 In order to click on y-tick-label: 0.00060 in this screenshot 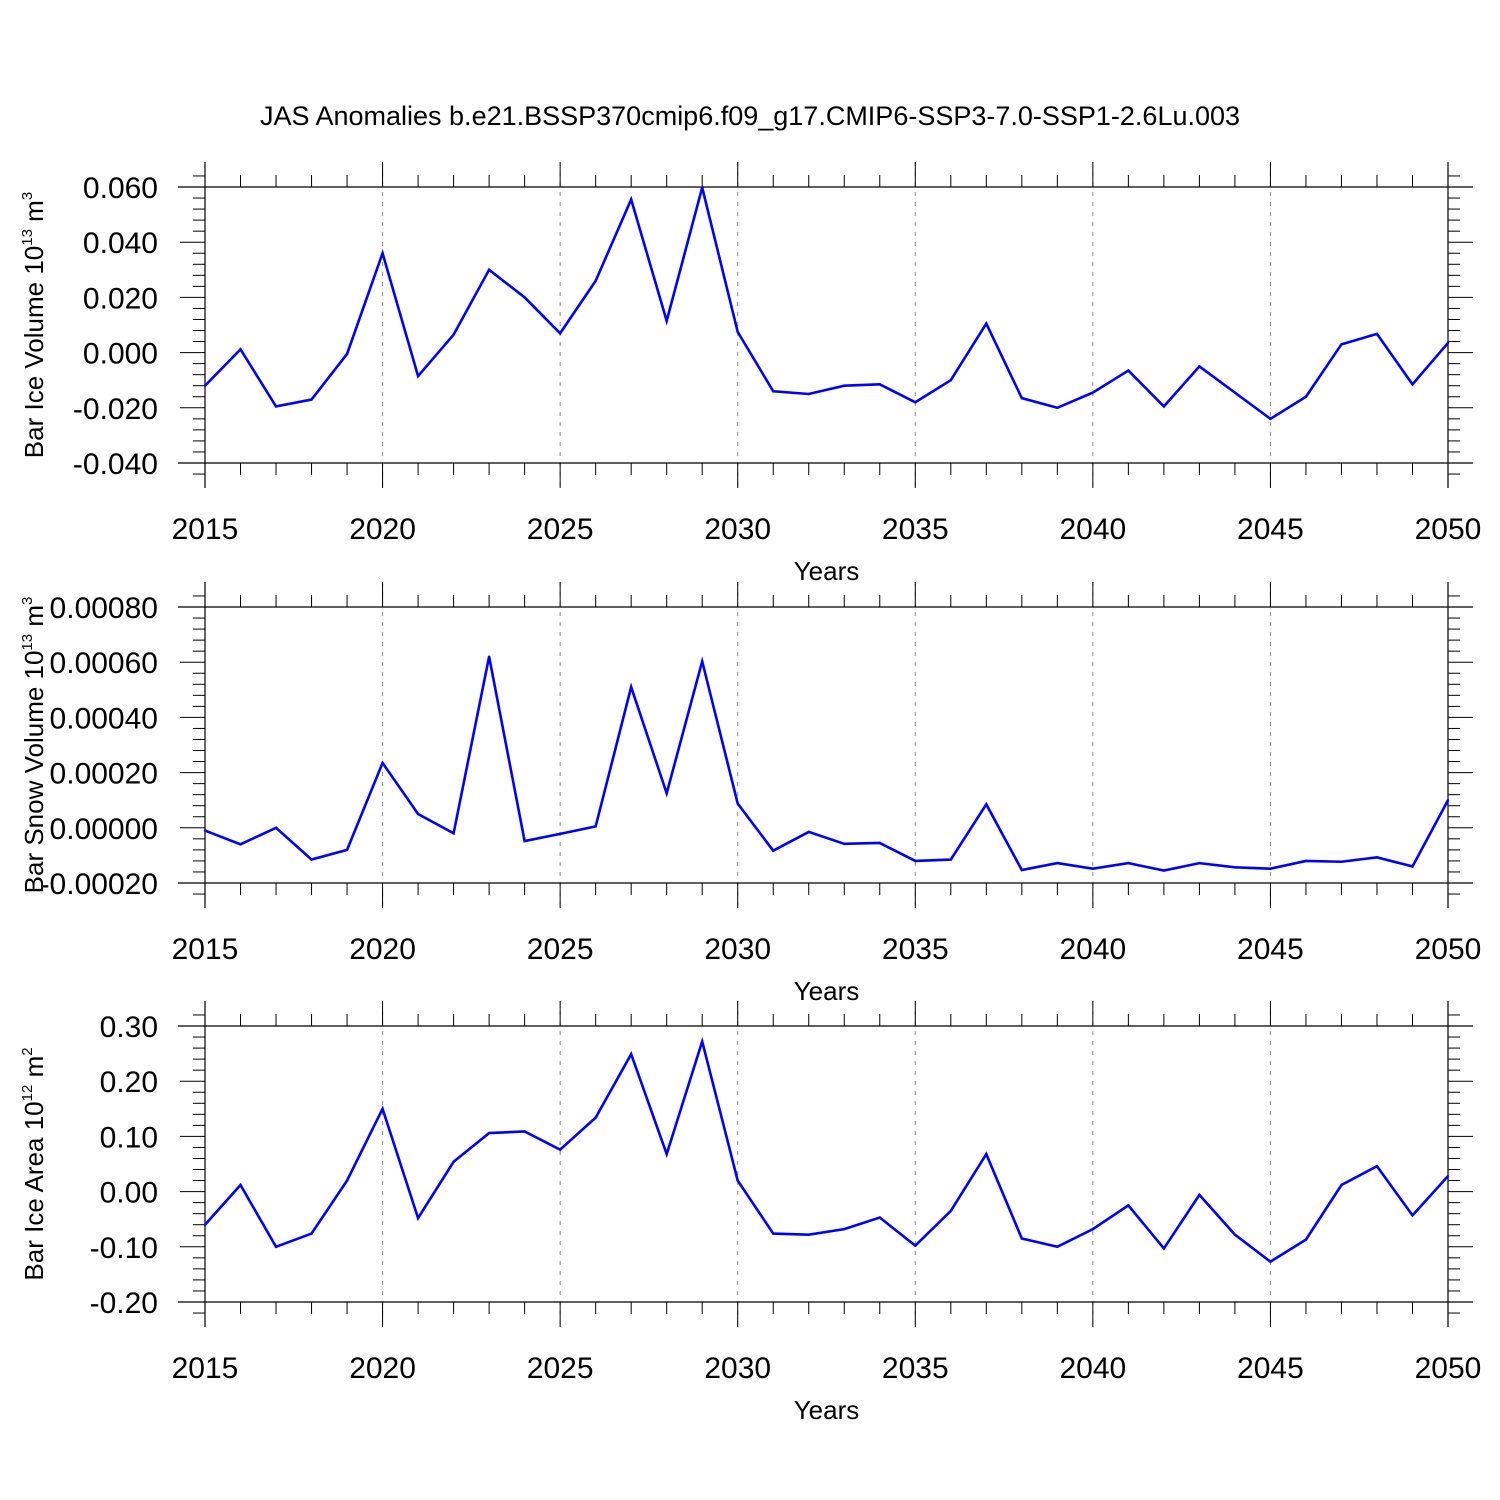, I will do `click(104, 663)`.